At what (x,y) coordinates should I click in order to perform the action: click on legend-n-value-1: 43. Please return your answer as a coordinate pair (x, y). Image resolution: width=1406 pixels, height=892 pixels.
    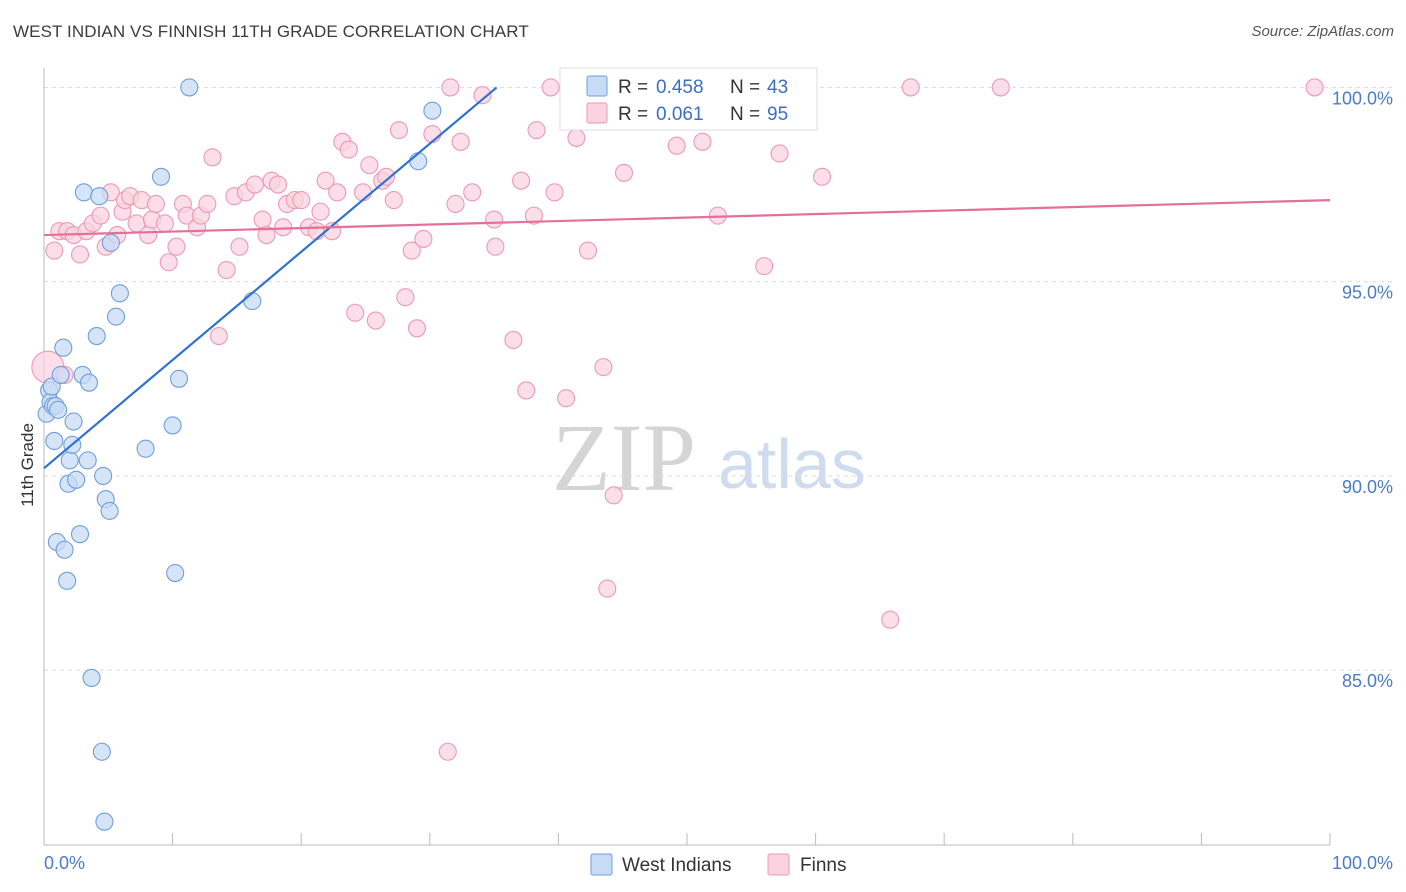
    Looking at the image, I should click on (777, 87).